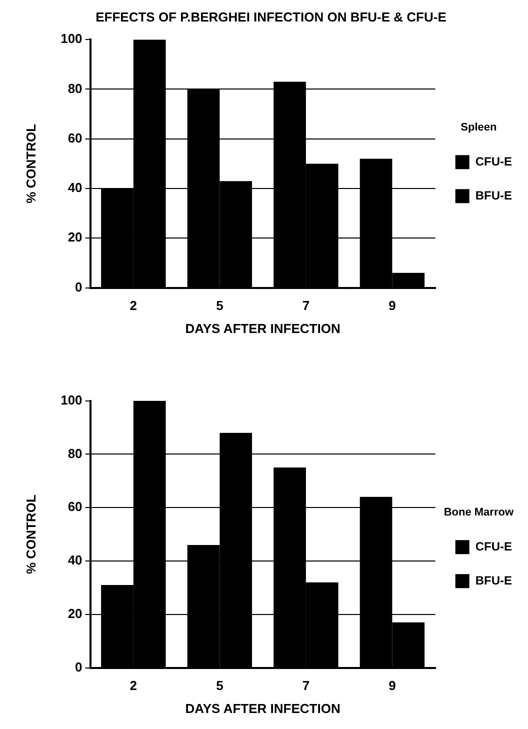 The height and width of the screenshot is (729, 528). What do you see at coordinates (271, 16) in the screenshot?
I see `chart-title: EFFECTS OF P.BERGHEI INFECTION ON BFU-E & CFU-E` at bounding box center [271, 16].